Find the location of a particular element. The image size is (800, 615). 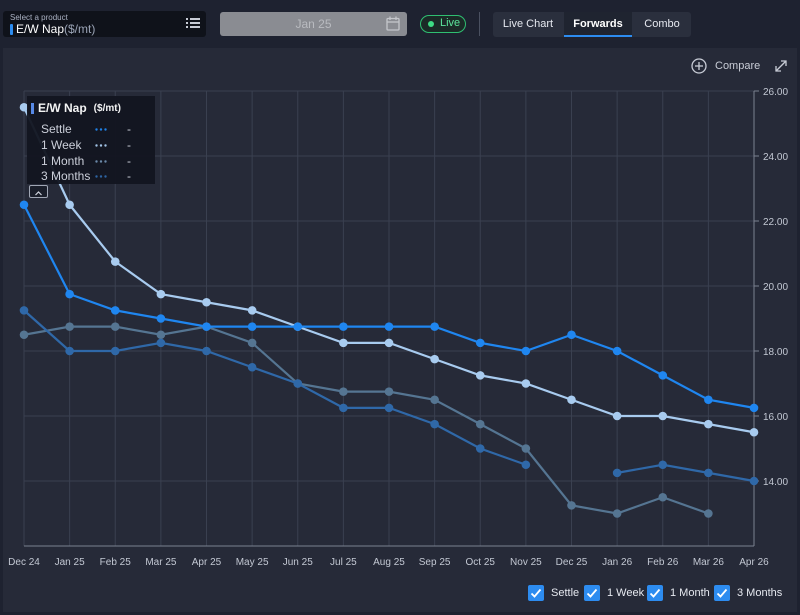

legend-3-months: 3 Months is located at coordinates (748, 593).